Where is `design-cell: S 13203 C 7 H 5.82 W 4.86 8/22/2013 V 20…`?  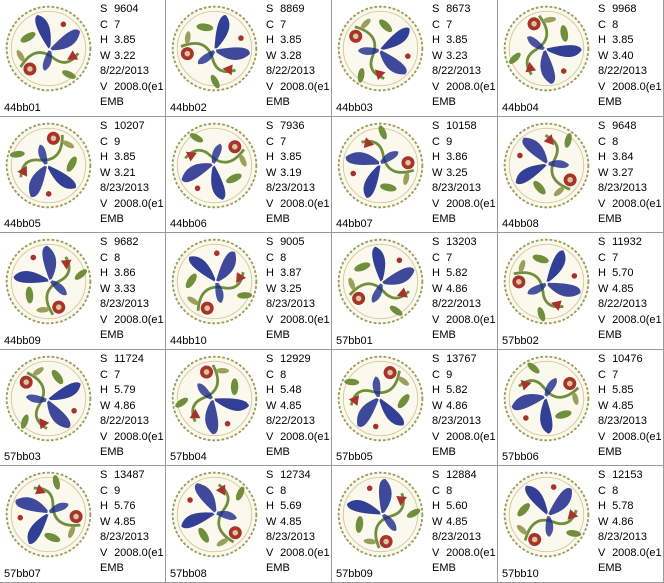 design-cell: S 13203 C 7 H 5.82 W 4.86 8/22/2013 V 20… is located at coordinates (415, 291).